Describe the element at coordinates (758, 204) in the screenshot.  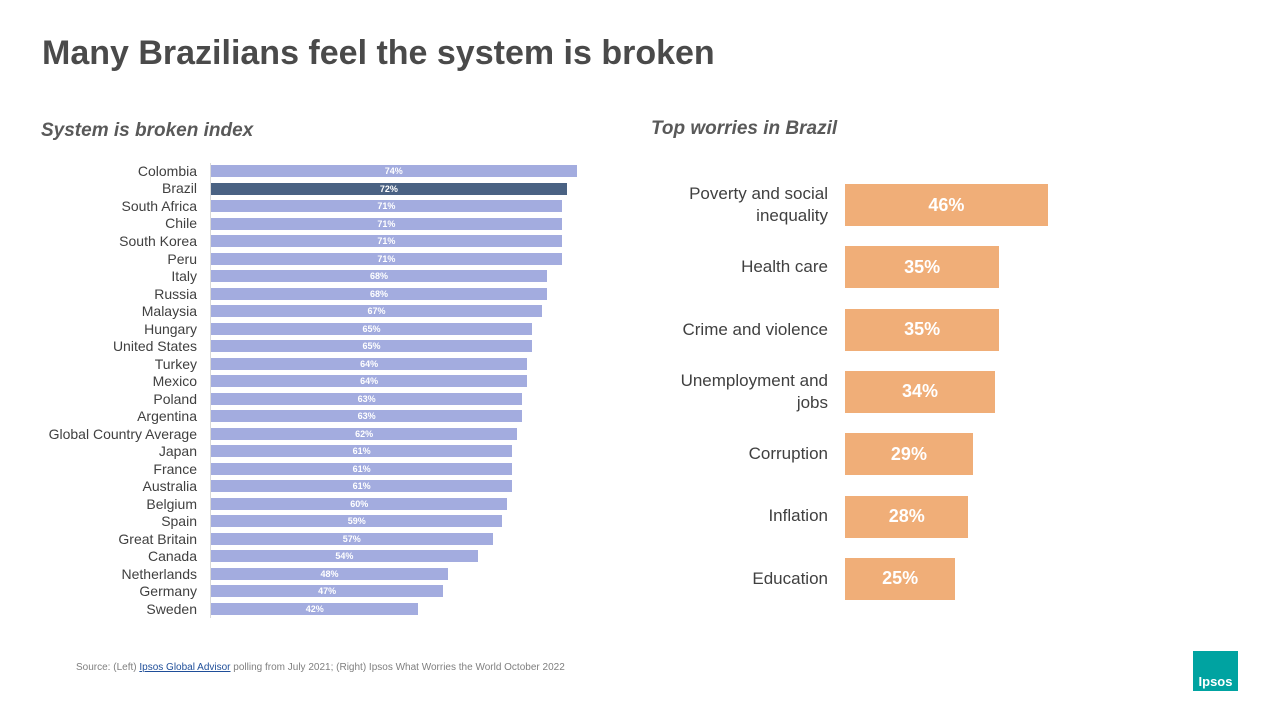
I see `category-label: Poverty and social inequality` at that location.